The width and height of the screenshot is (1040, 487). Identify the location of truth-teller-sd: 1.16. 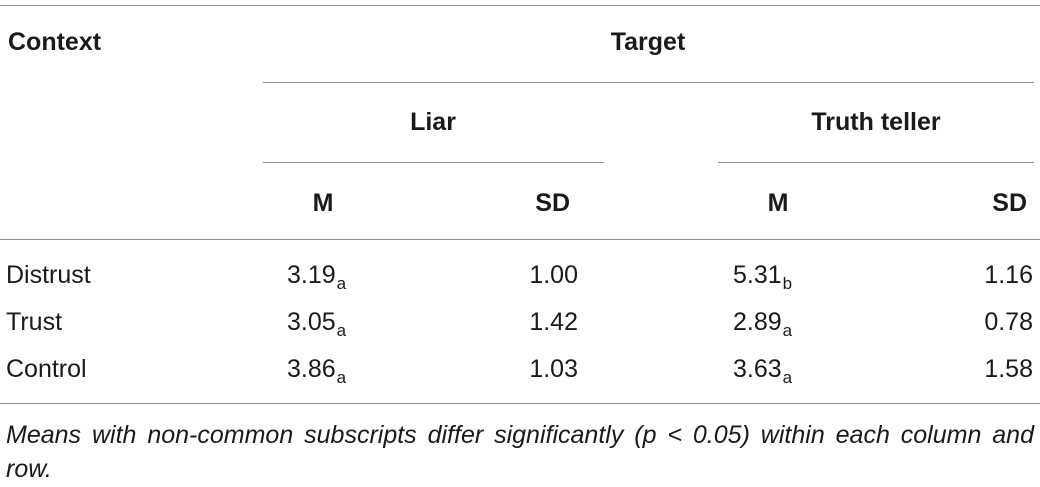
(1008, 275).